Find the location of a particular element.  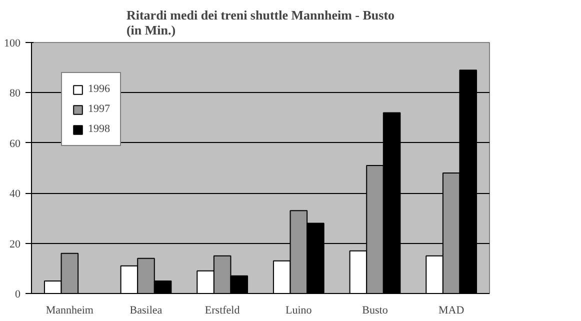

legend-label: 1997 is located at coordinates (99, 109).